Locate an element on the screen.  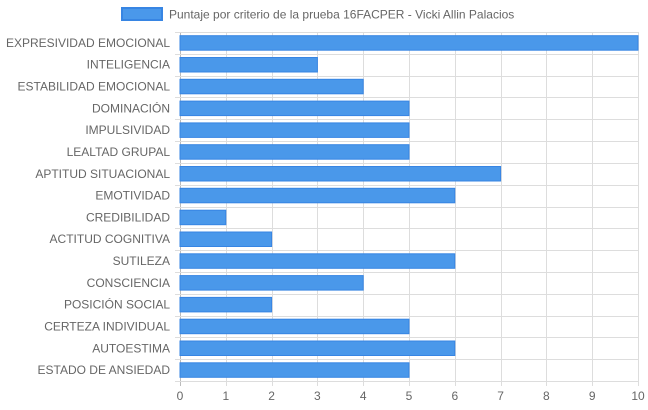
x-tick-label: 6 is located at coordinates (454, 396).